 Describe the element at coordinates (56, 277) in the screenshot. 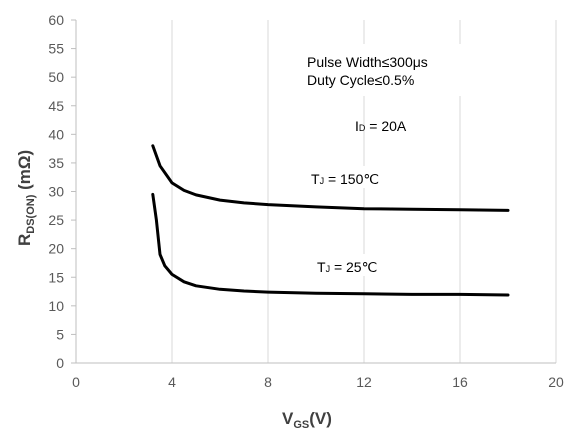

I see `y-tick-label: 15` at that location.